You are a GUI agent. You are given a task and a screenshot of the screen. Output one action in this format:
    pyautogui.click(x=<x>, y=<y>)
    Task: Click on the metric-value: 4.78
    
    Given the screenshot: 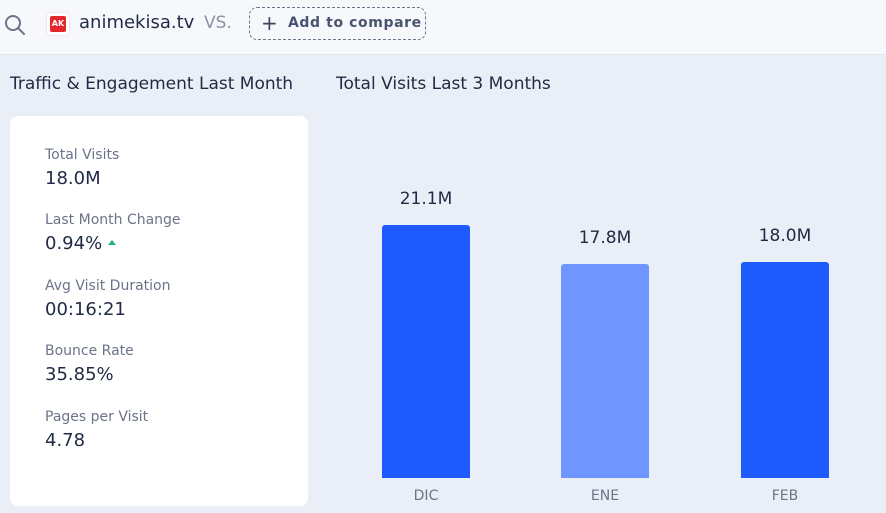 What is the action you would take?
    pyautogui.click(x=65, y=440)
    